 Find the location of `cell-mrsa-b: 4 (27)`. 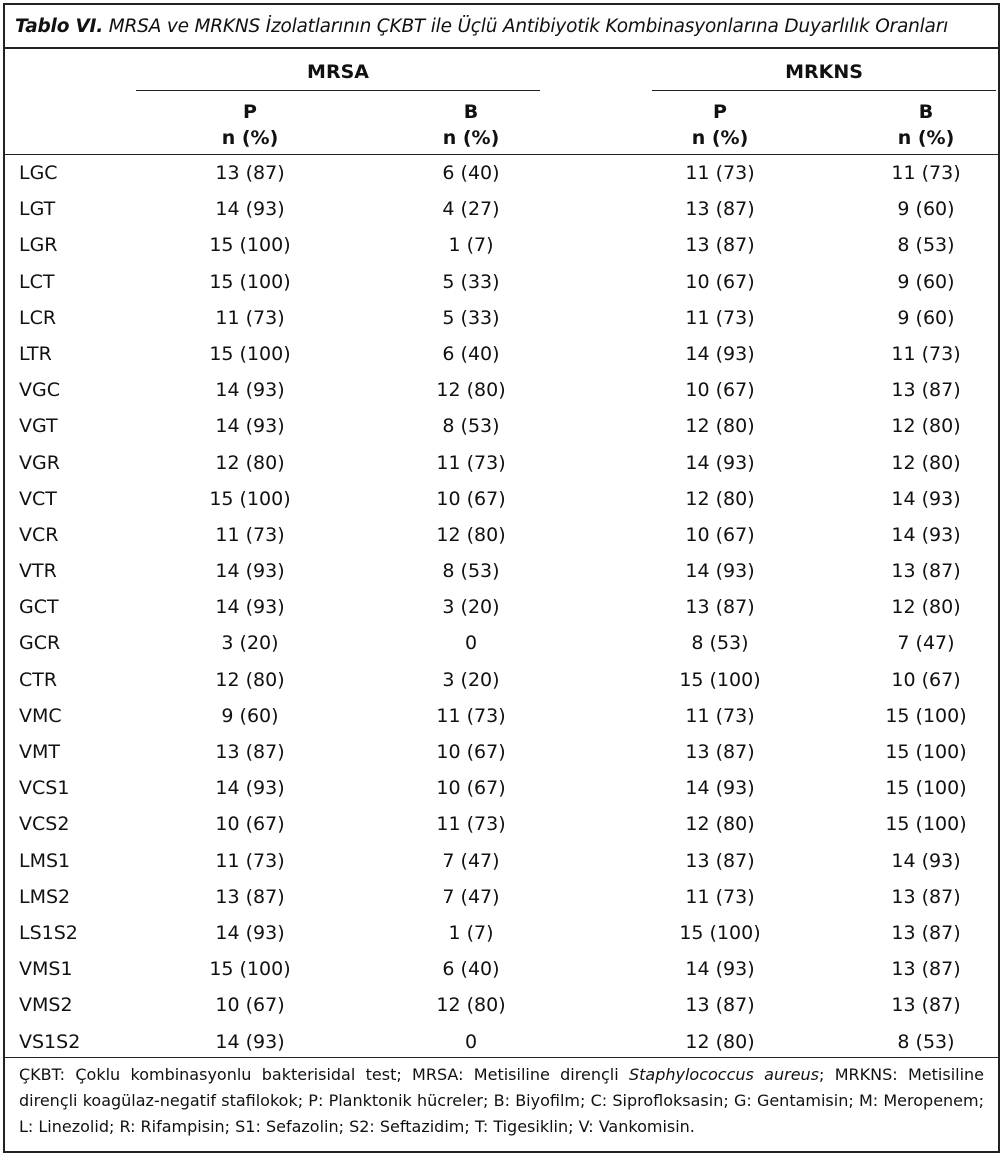

cell-mrsa-b: 4 (27) is located at coordinates (471, 209).